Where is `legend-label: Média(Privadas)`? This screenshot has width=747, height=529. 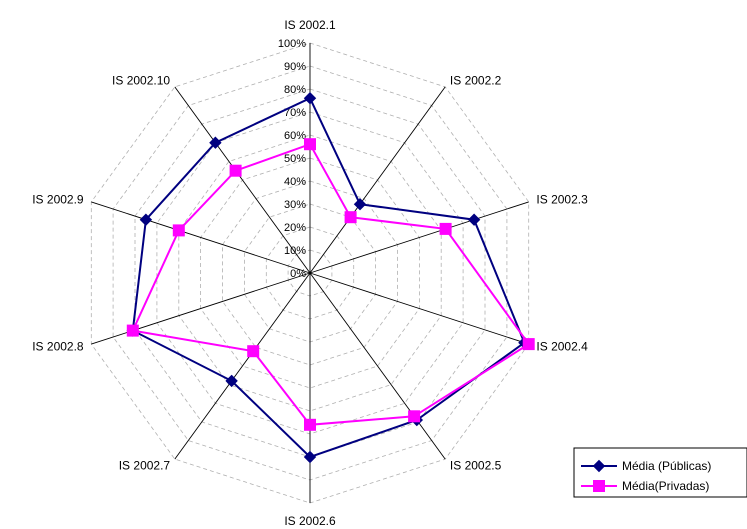 legend-label: Média(Privadas) is located at coordinates (665, 486).